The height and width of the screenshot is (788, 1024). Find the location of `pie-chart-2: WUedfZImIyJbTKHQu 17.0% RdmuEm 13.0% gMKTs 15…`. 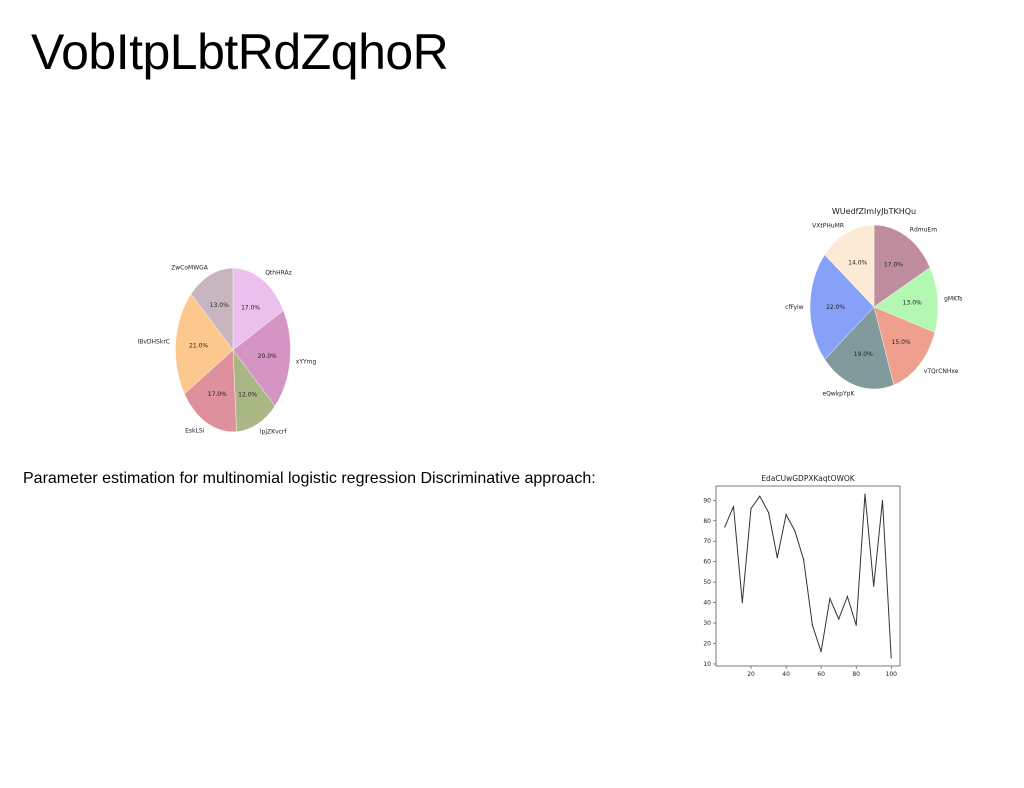

pie-chart-2: WUedfZImIyJbTKHQu 17.0% RdmuEm 13.0% gMKTs 15… is located at coordinates (873, 302).